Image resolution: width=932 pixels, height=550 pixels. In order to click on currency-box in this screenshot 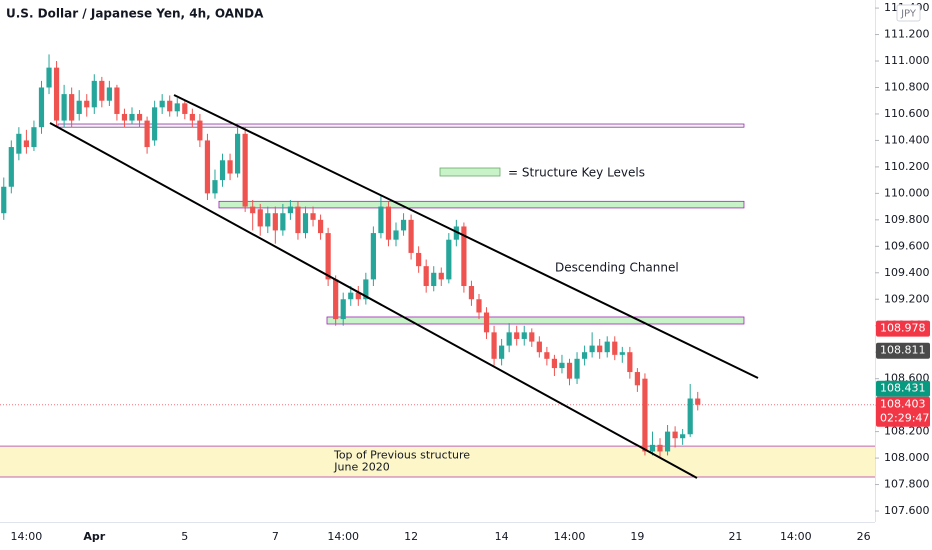, I will do `click(908, 13)`.